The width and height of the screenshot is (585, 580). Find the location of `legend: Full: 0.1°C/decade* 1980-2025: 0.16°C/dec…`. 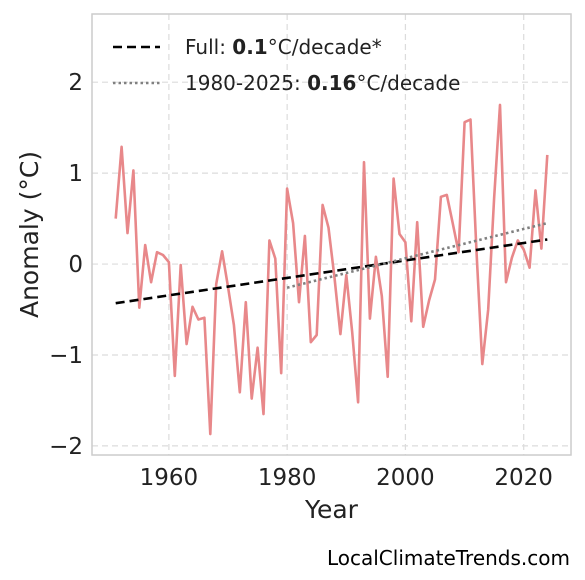

legend: Full: 0.1°C/decade* 1980-2025: 0.16°C/dec… is located at coordinates (286, 65).